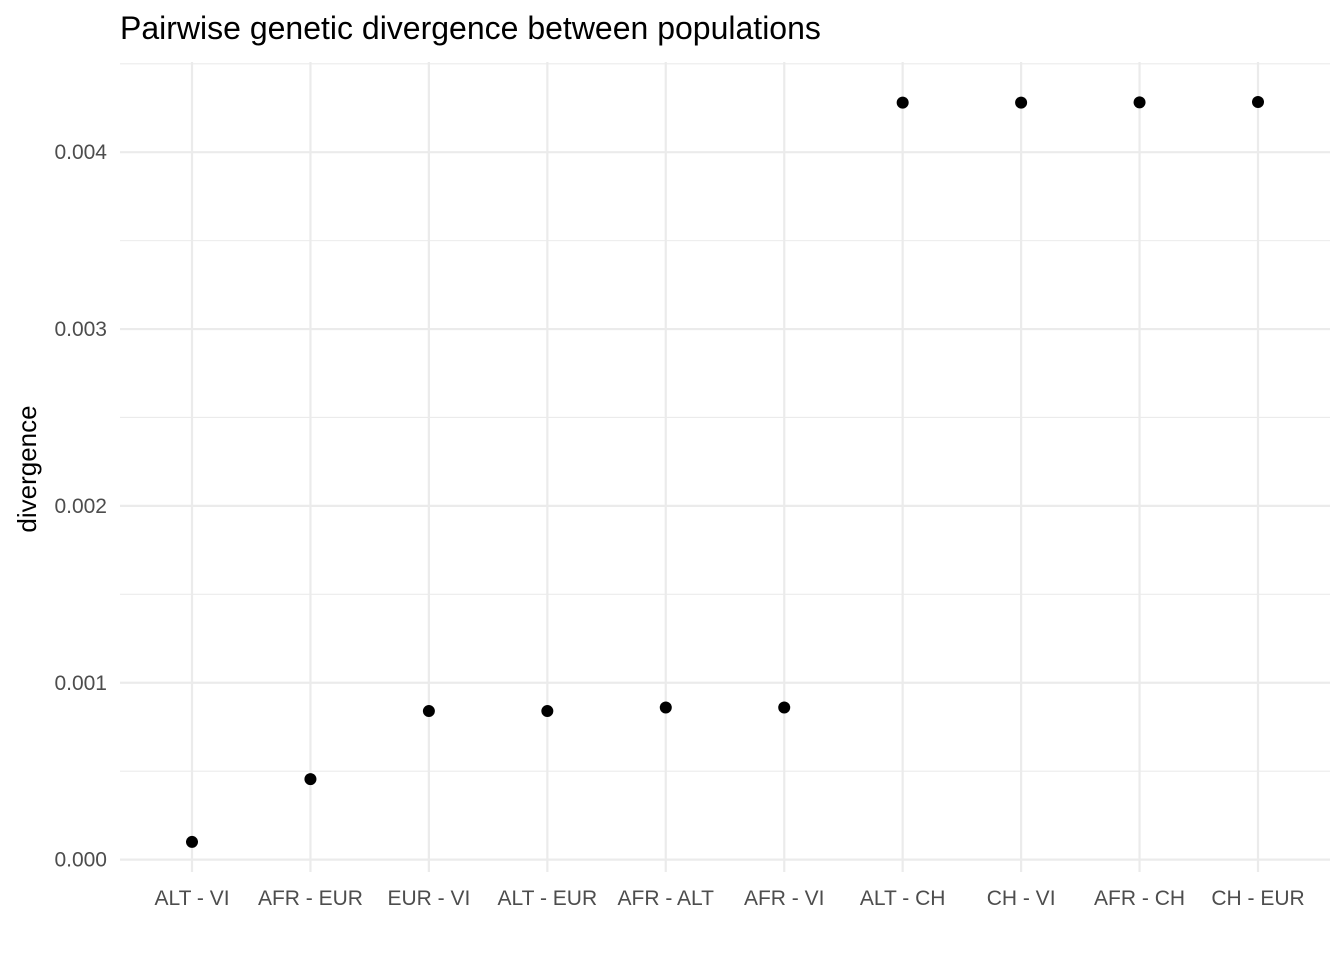 This screenshot has height=960, width=1344. Describe the element at coordinates (1257, 898) in the screenshot. I see `x-tick-label: CH - EUR` at that location.